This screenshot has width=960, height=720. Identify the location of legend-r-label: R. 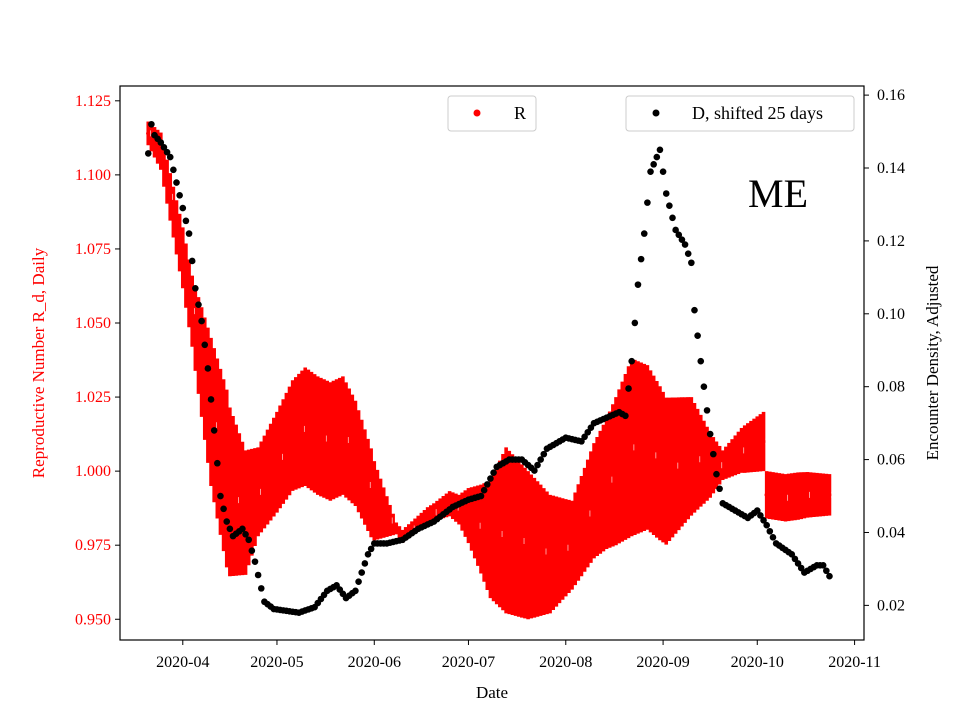
(520, 113).